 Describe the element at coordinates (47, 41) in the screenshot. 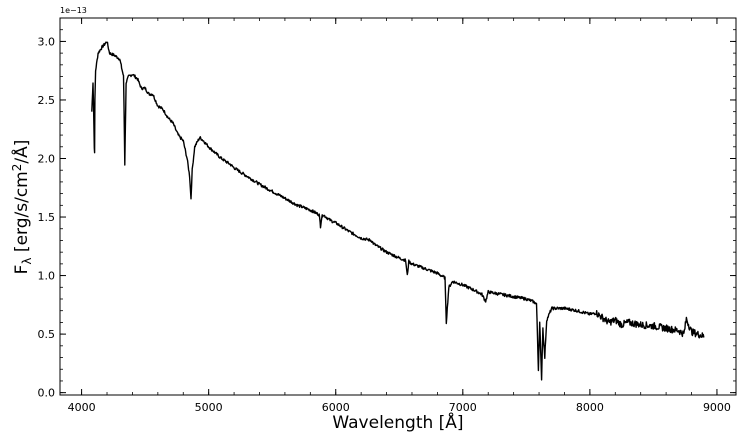

I see `y-tick-label: 3.0` at that location.